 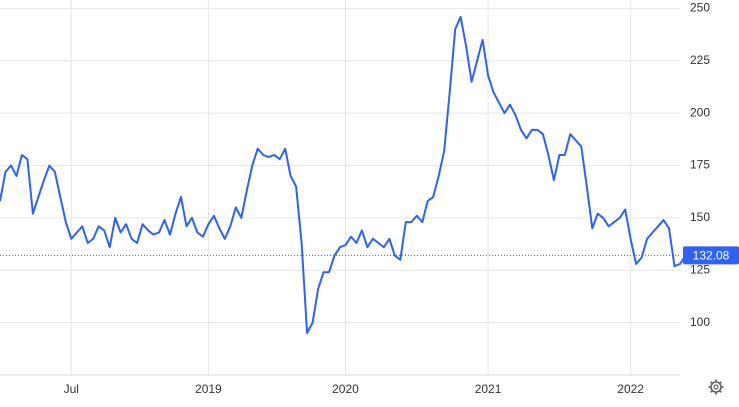 I want to click on x-tick-label: 2019, so click(x=208, y=389).